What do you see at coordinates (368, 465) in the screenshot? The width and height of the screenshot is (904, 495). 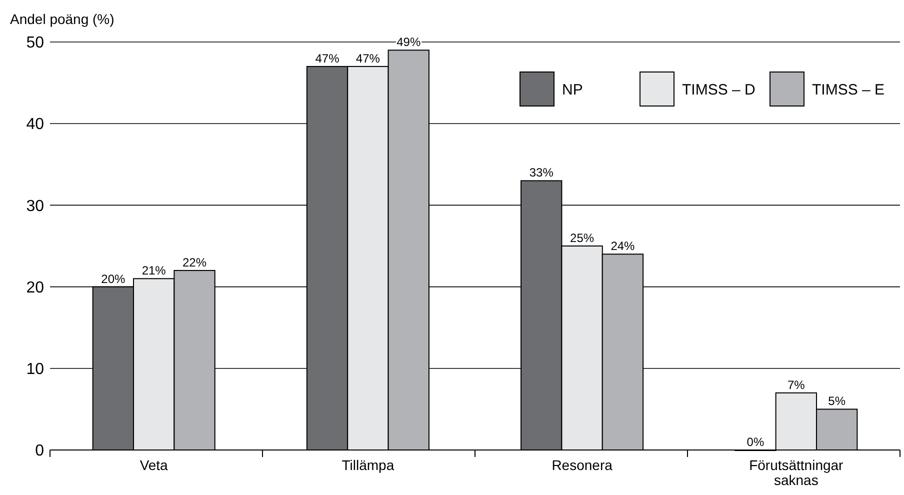 I see `x-tick-label: Tillämpa` at bounding box center [368, 465].